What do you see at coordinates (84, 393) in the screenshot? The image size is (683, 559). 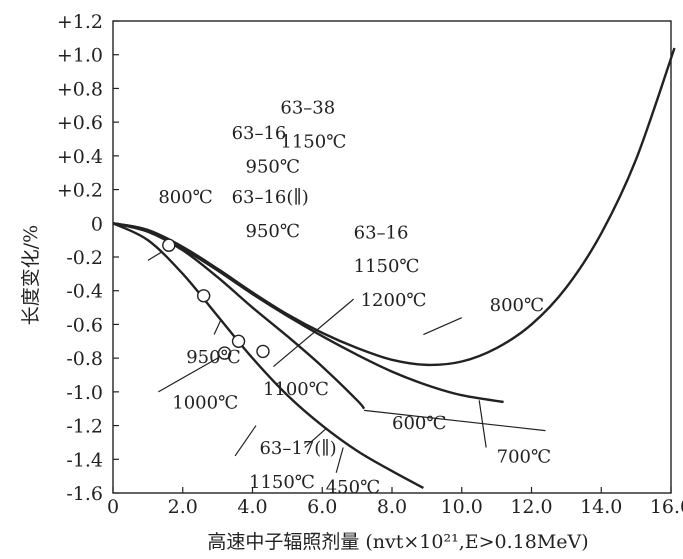 I see `y-tick-label: -1.0` at bounding box center [84, 393].